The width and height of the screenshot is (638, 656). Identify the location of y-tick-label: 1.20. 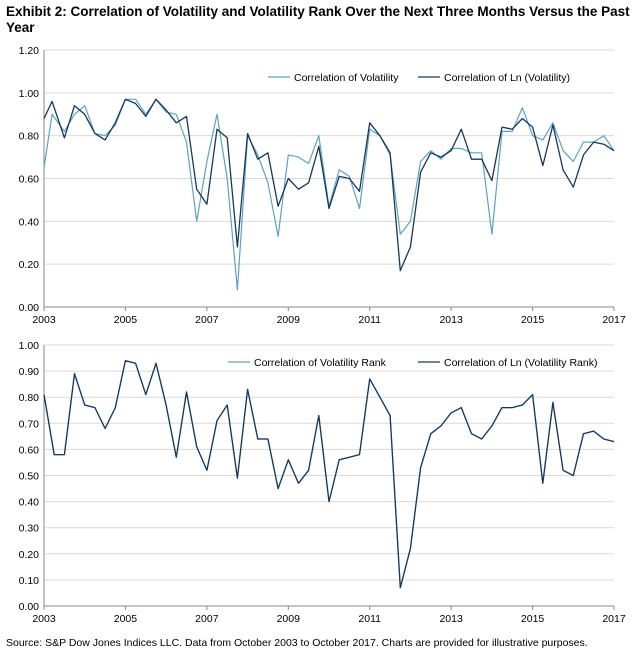
(29, 51).